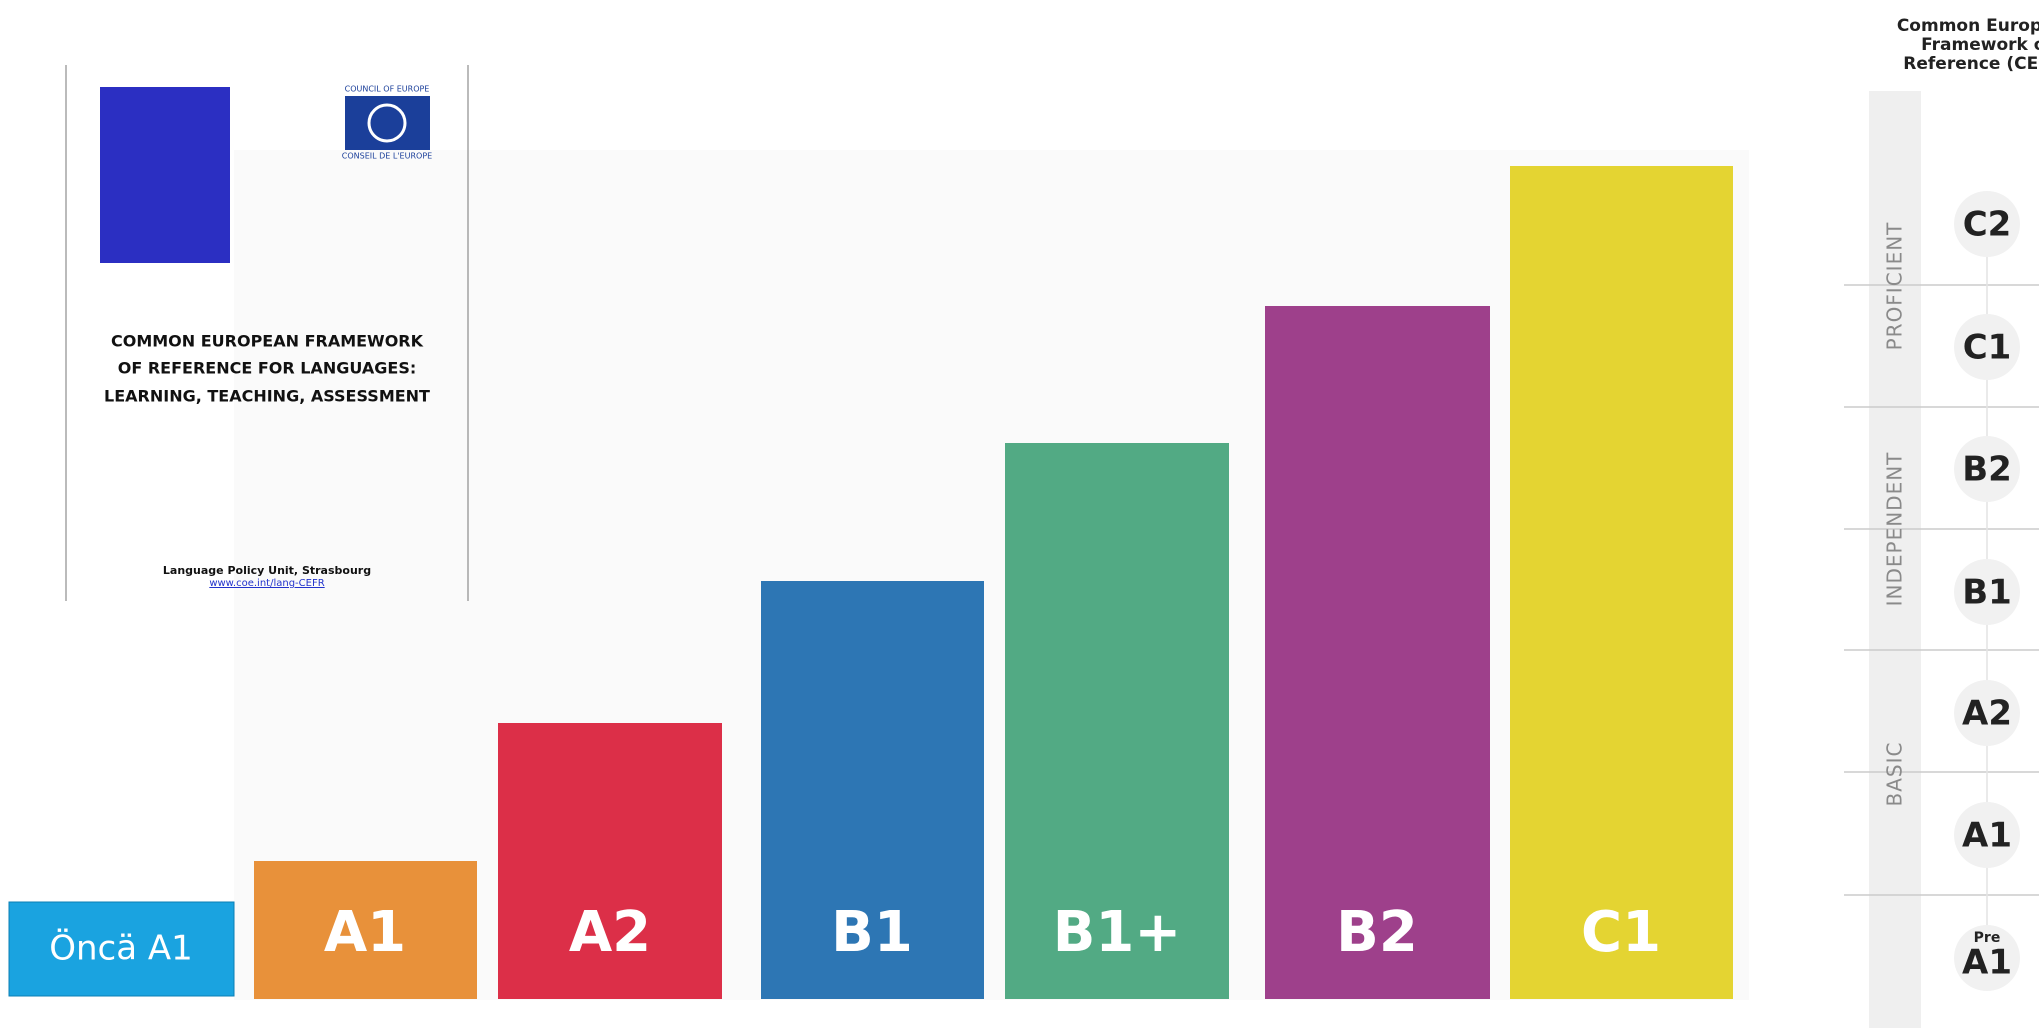 This screenshot has height=1028, width=2039. Describe the element at coordinates (1971, 64) in the screenshot. I see `panel-title: Reference (CEFR)` at that location.